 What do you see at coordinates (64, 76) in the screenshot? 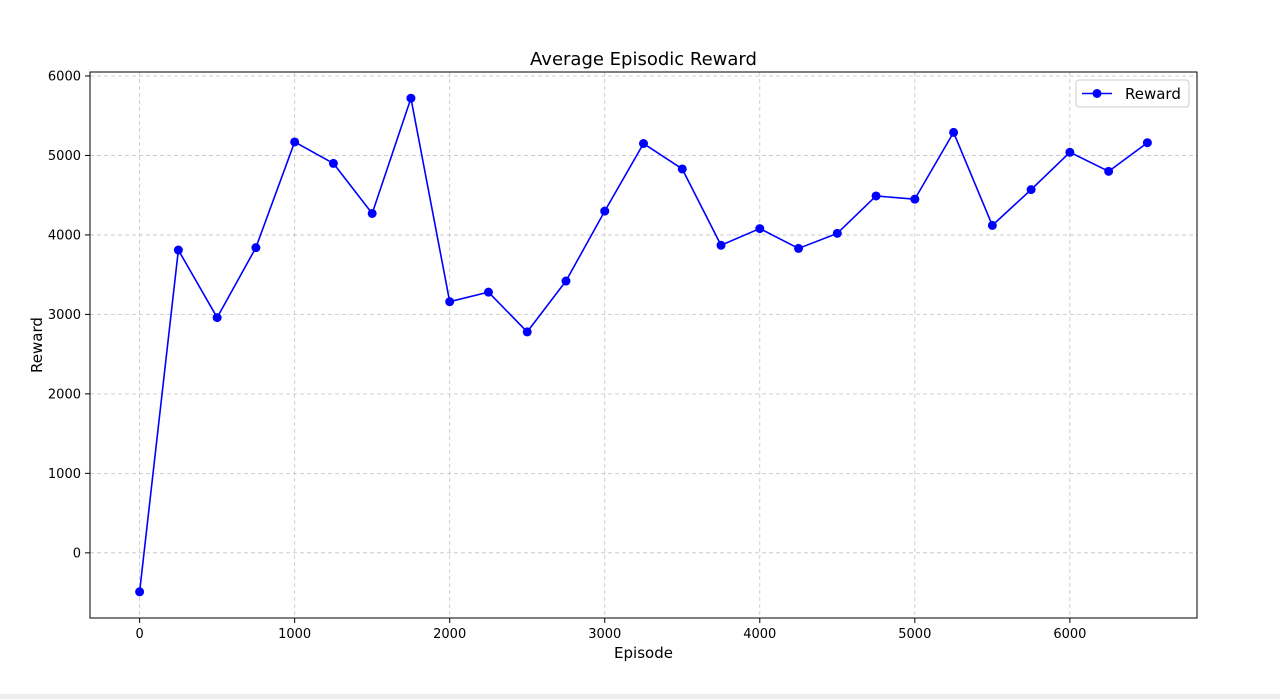
I see `y-tick-label: 6000` at bounding box center [64, 76].